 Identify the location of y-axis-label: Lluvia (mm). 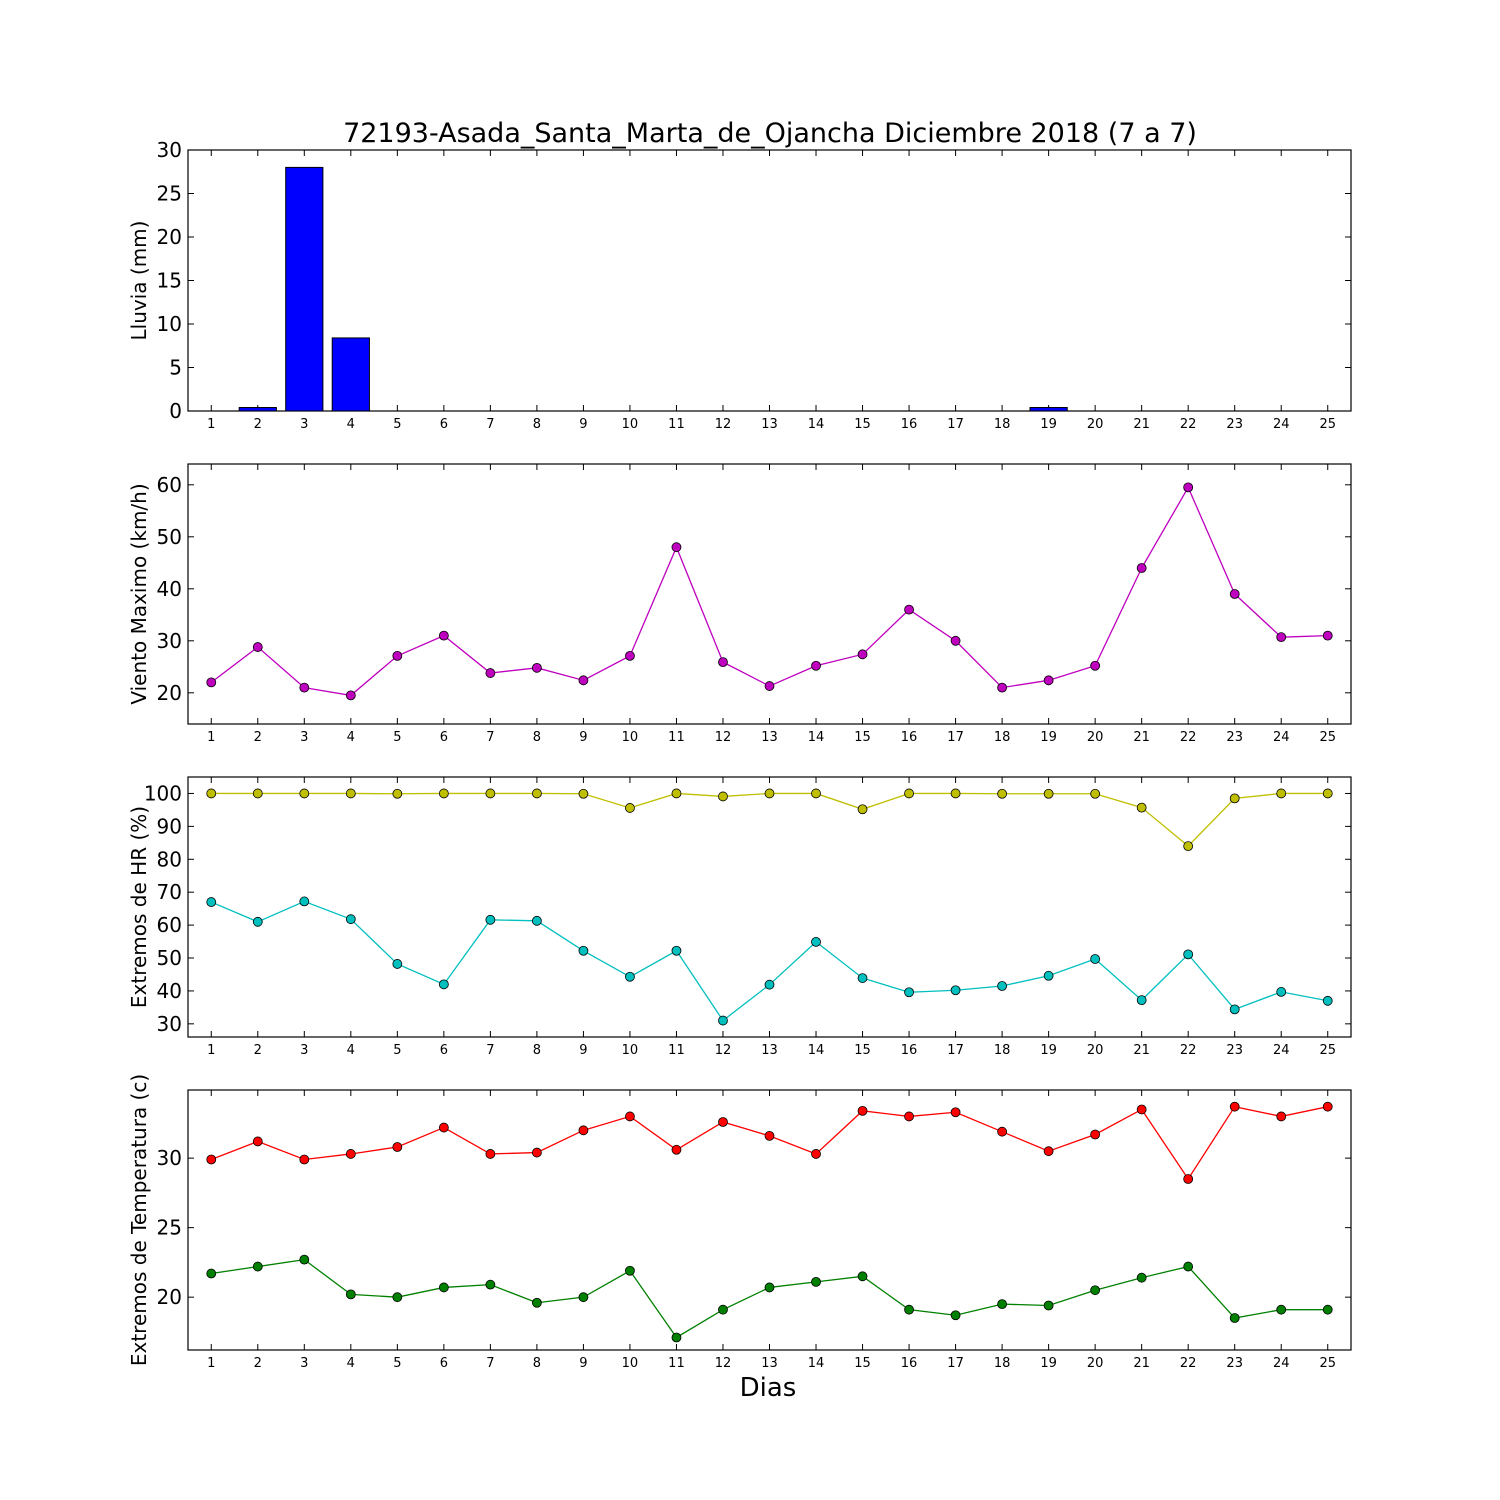
(139, 281).